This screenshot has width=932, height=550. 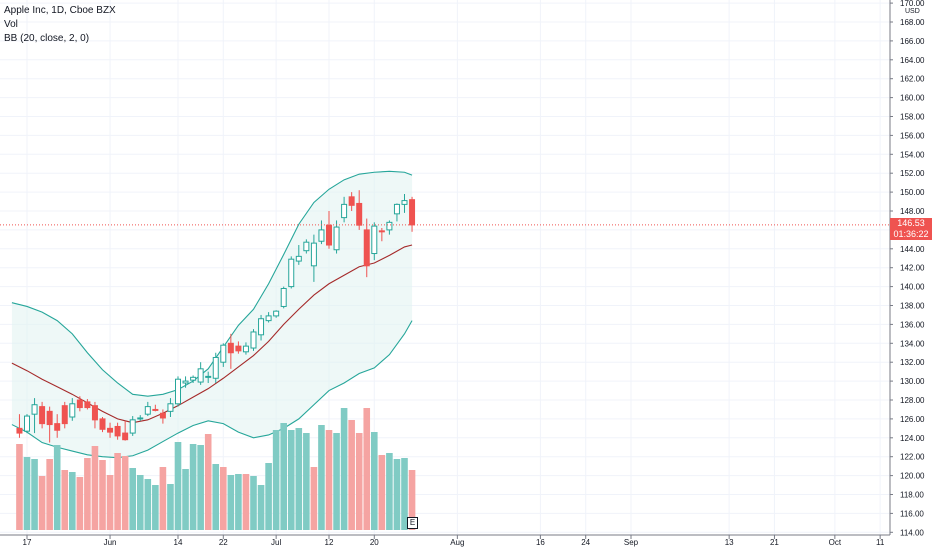 I want to click on volume-legend: Vol, so click(x=11, y=24).